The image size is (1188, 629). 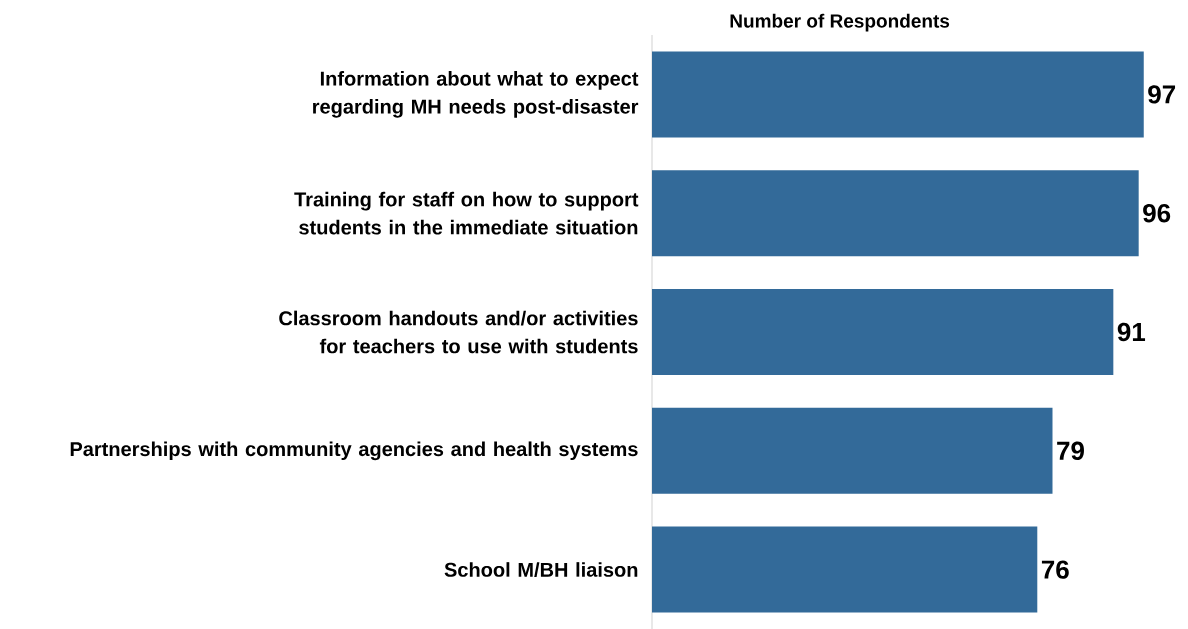 I want to click on data-label: 76, so click(x=1055, y=569).